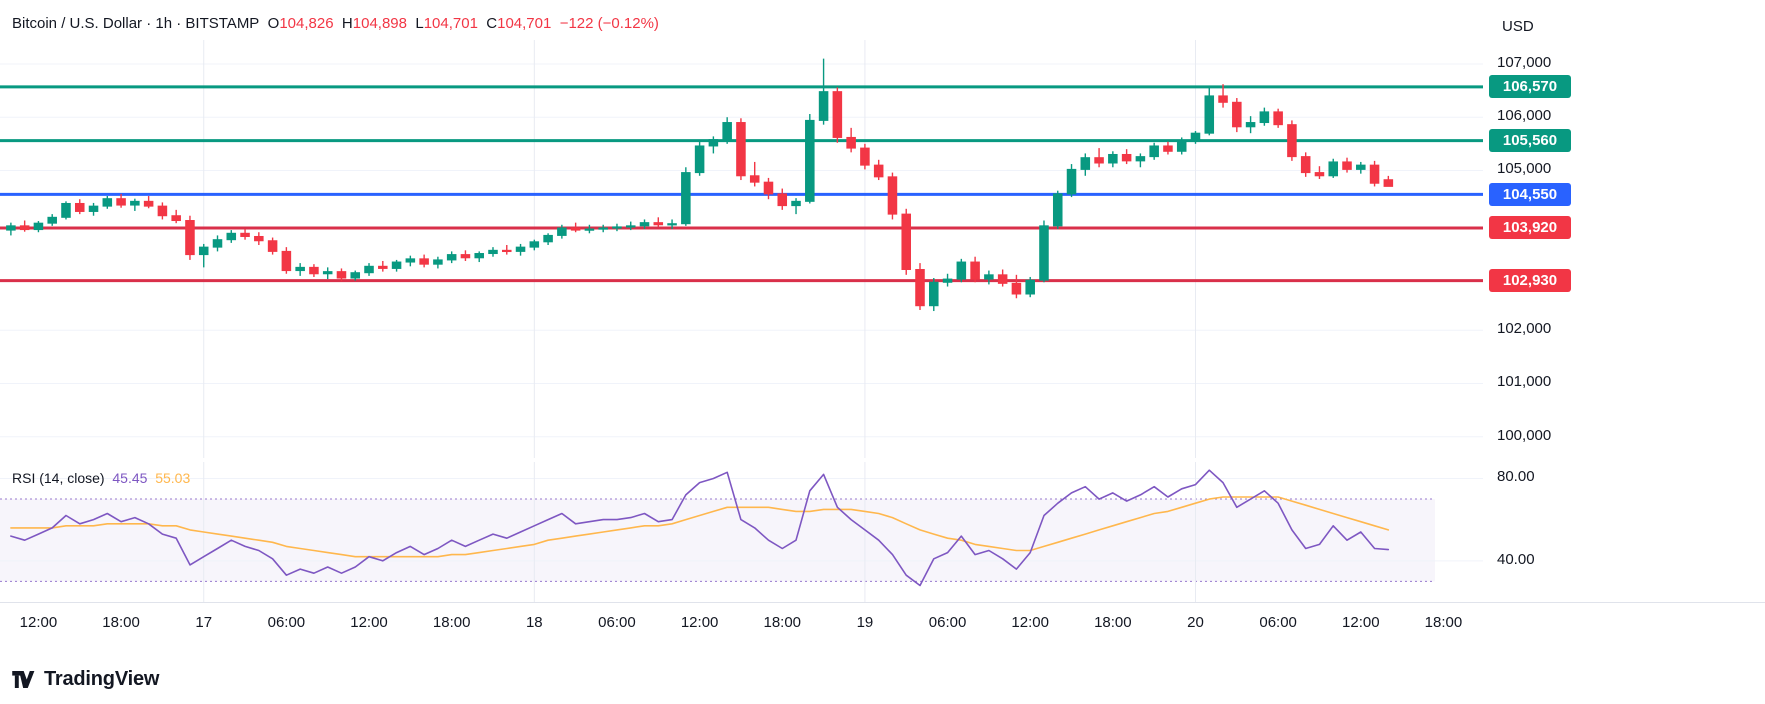 This screenshot has width=1765, height=704. Describe the element at coordinates (379, 23) in the screenshot. I see `high-value: 104,898` at that location.